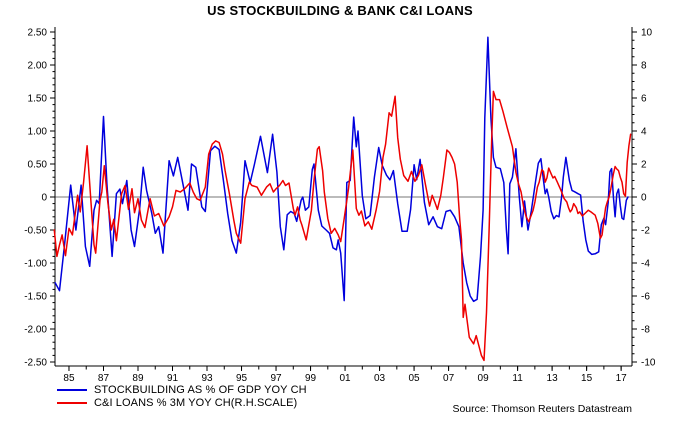 The width and height of the screenshot is (680, 425). What do you see at coordinates (38, 99) in the screenshot?
I see `svg-text: 1.50` at bounding box center [38, 99].